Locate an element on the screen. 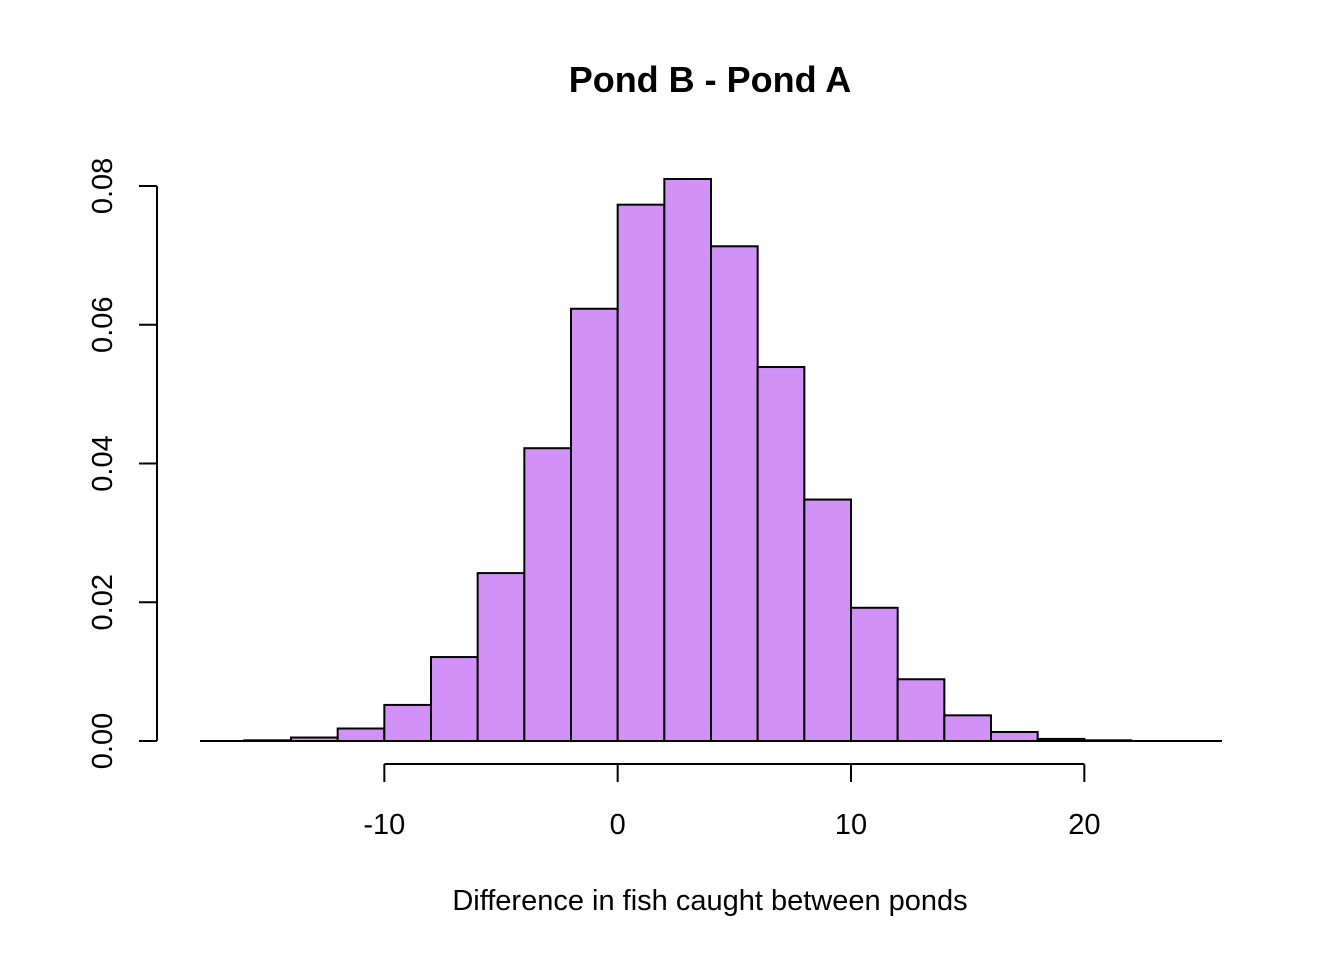 The height and width of the screenshot is (960, 1344). y-tick-label: 0.06 is located at coordinates (103, 324).